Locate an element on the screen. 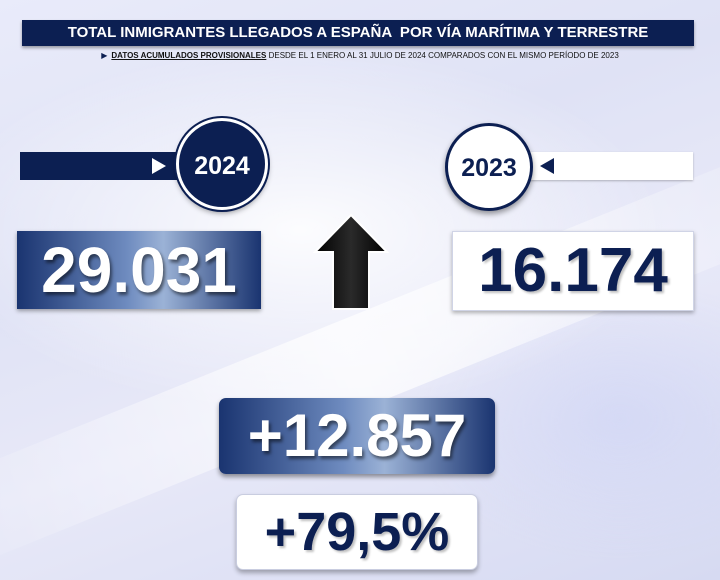 This screenshot has width=720, height=580. difference-percent: +79,5% is located at coordinates (357, 532).